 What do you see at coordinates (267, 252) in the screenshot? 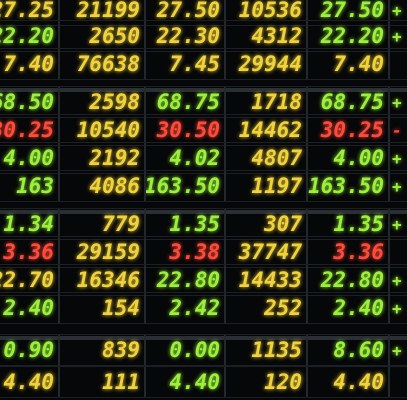
I see `price-cell: 37747` at bounding box center [267, 252].